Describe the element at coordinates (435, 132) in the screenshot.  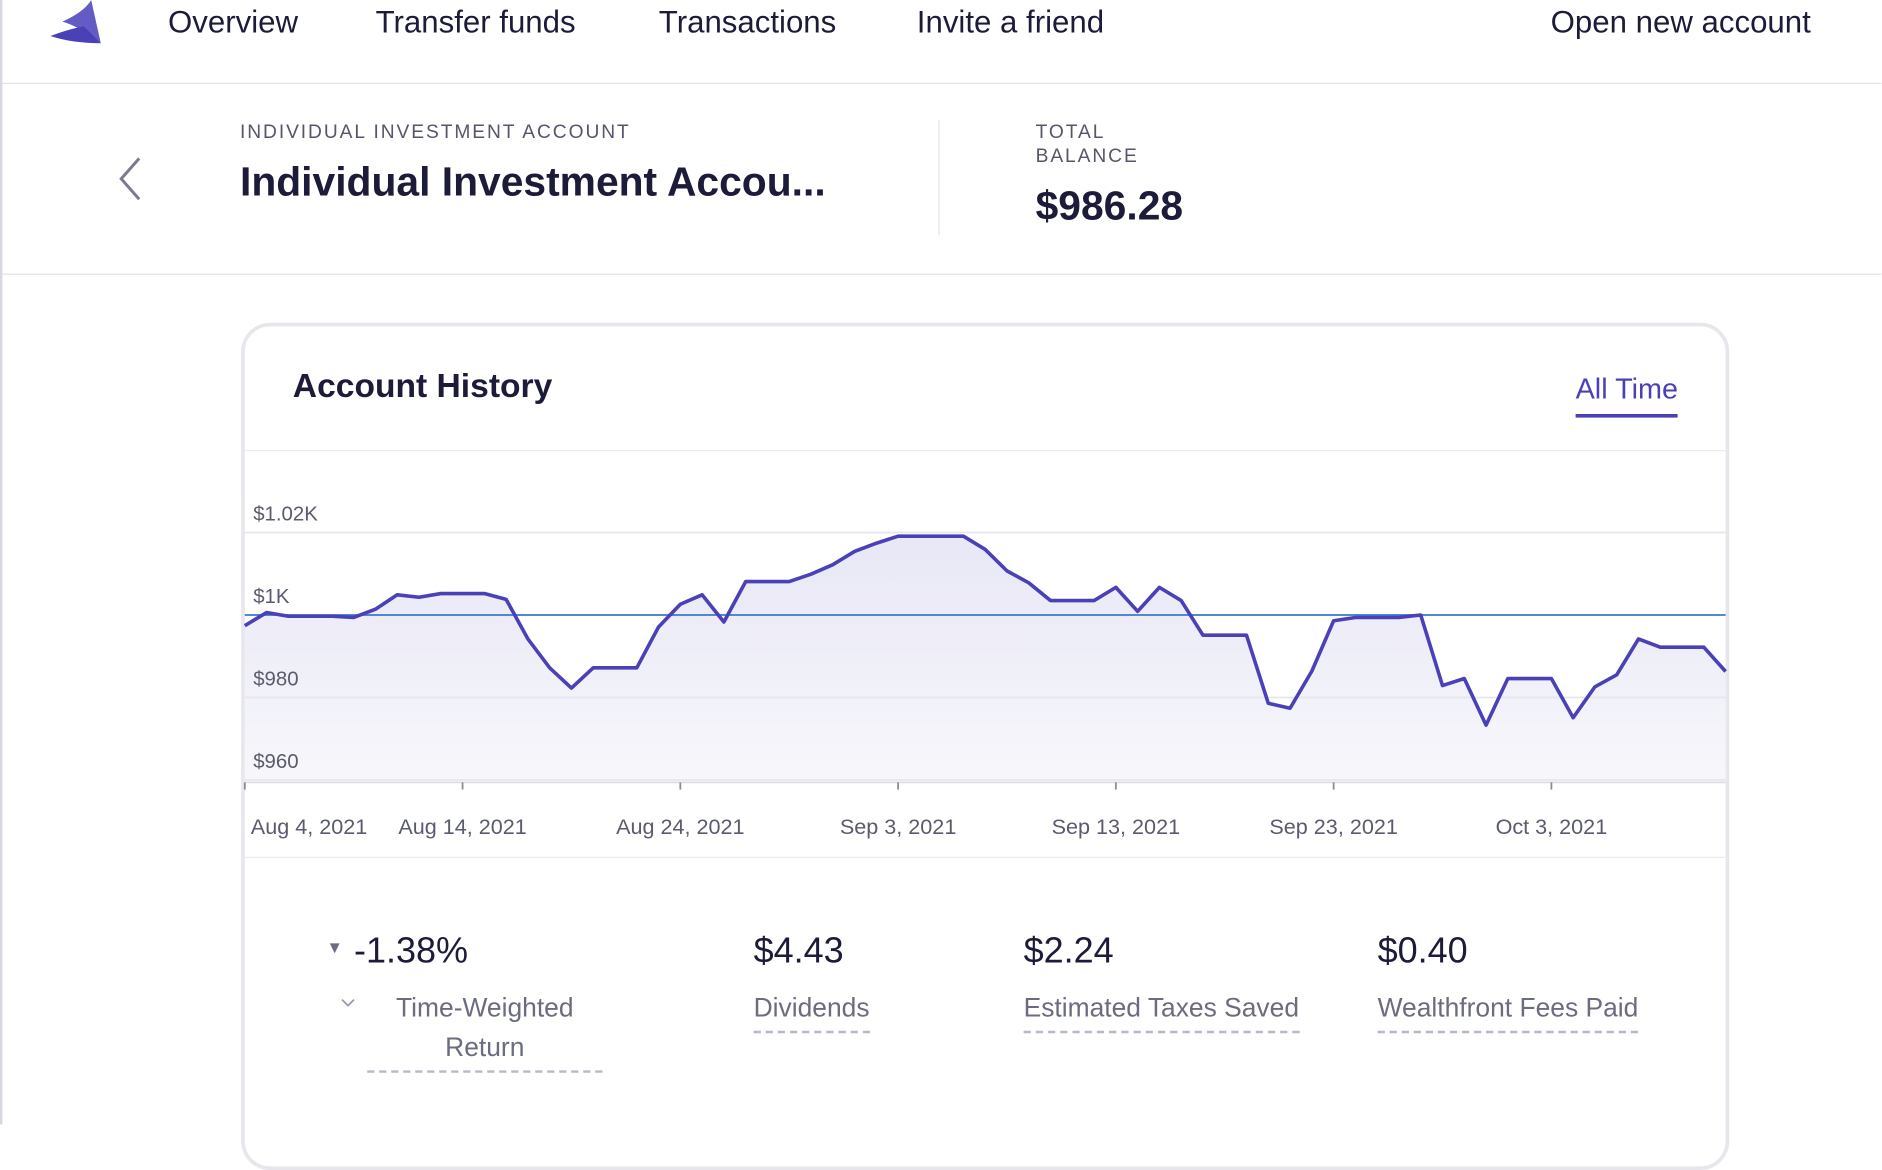
I see `account-eyebrow: INDIVIDUAL INVESTMENT ACCOUNT` at that location.